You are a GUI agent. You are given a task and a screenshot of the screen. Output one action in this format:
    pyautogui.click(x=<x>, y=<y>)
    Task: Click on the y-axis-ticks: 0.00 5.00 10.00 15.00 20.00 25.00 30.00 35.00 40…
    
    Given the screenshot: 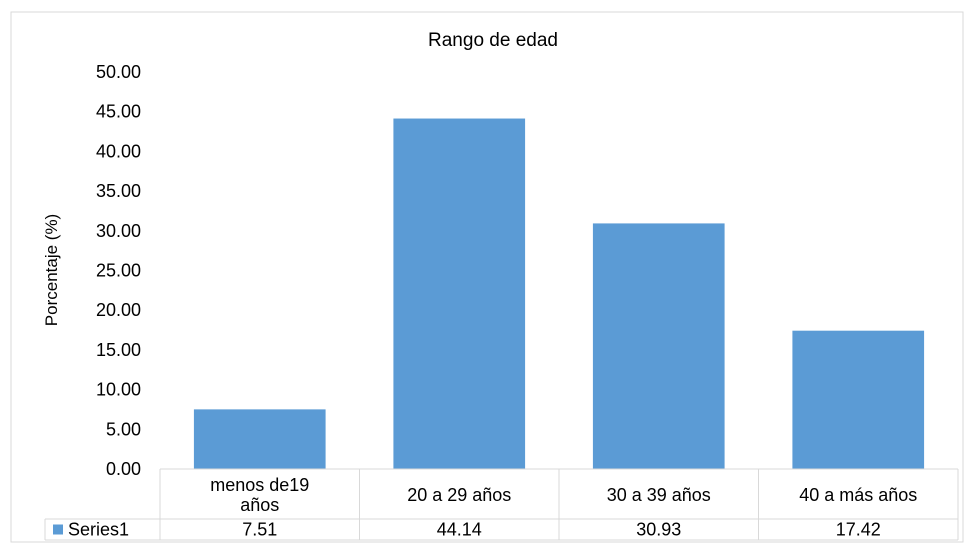 What is the action you would take?
    pyautogui.click(x=118, y=270)
    